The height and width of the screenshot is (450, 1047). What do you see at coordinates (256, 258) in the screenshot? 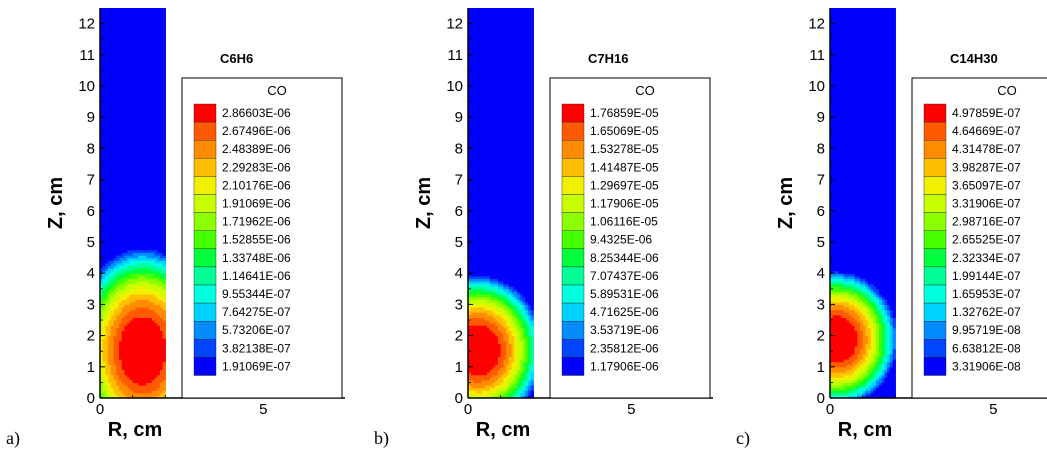
I see `legend-label: 1.33748E-06` at bounding box center [256, 258].